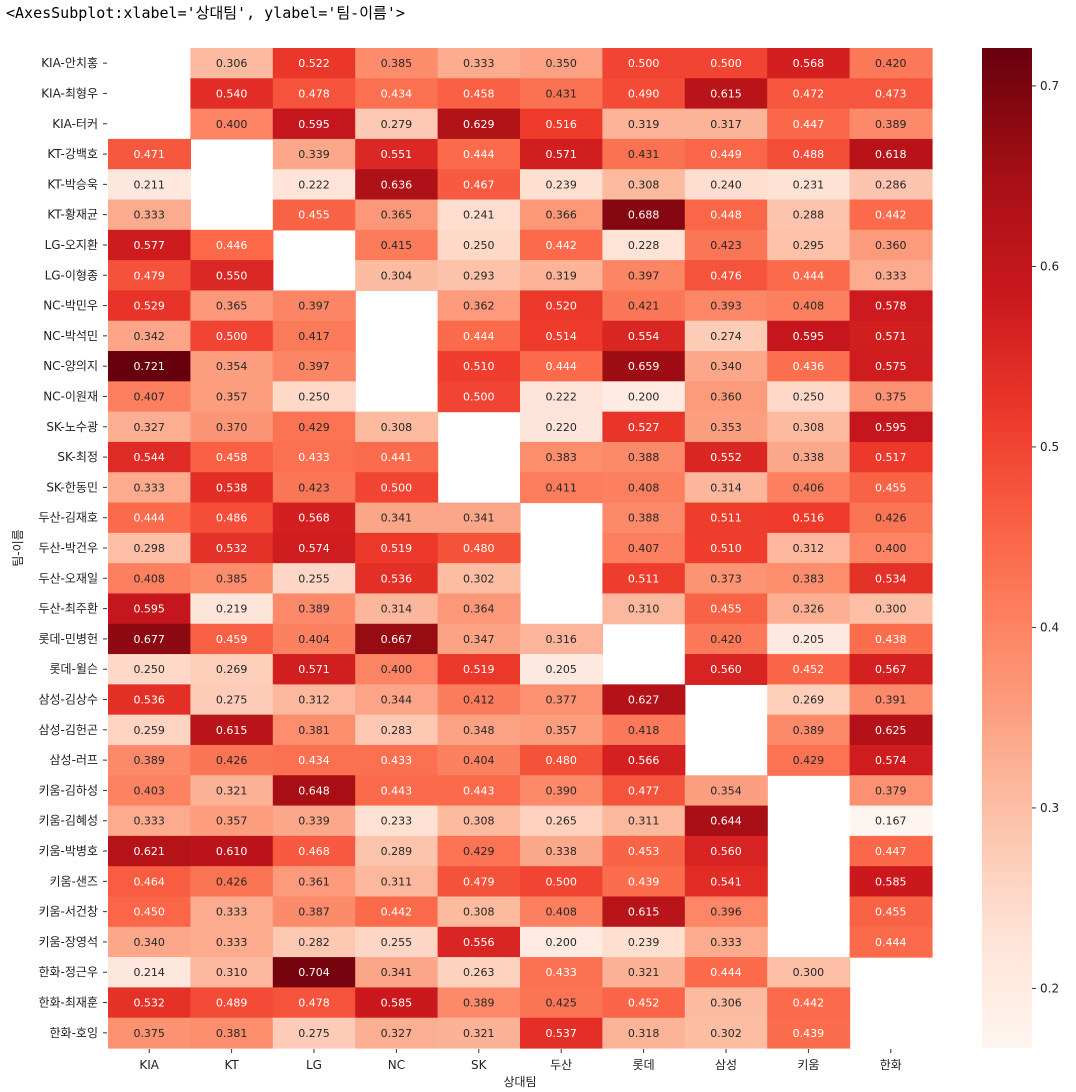 This screenshot has width=1076, height=1092. What do you see at coordinates (809, 306) in the screenshot?
I see `cell-value-label: 0.408` at bounding box center [809, 306].